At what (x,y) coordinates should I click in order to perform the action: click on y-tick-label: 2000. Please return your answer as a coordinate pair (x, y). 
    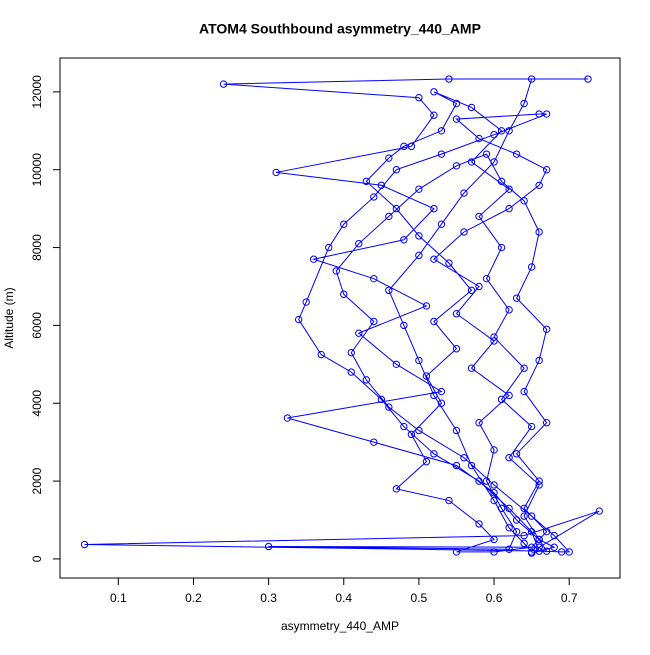
    Looking at the image, I should click on (37, 480).